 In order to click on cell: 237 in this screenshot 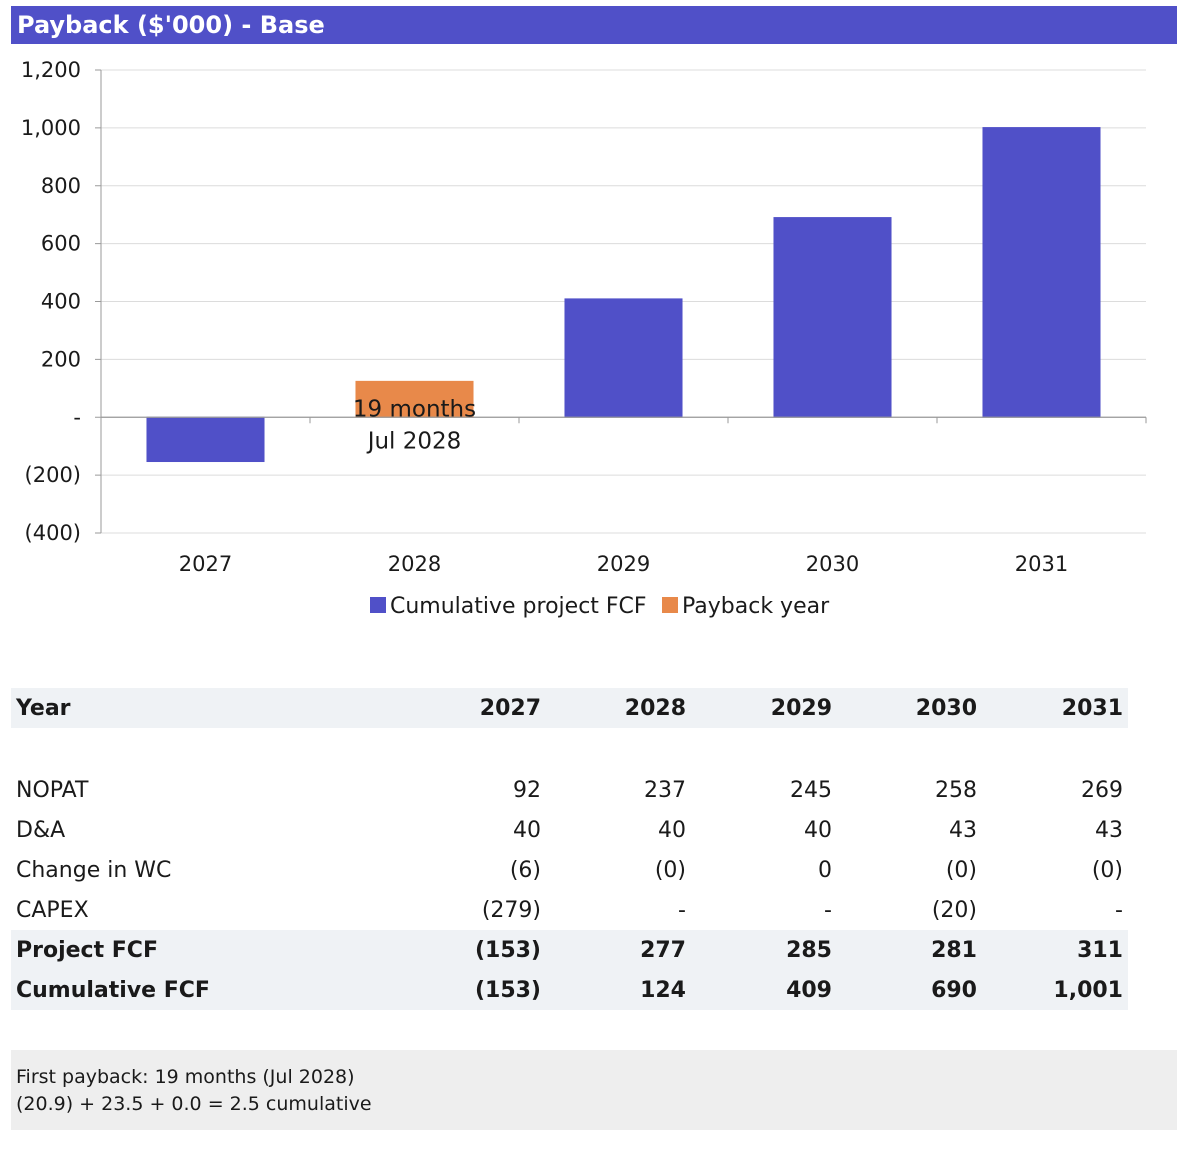, I will do `click(665, 790)`.